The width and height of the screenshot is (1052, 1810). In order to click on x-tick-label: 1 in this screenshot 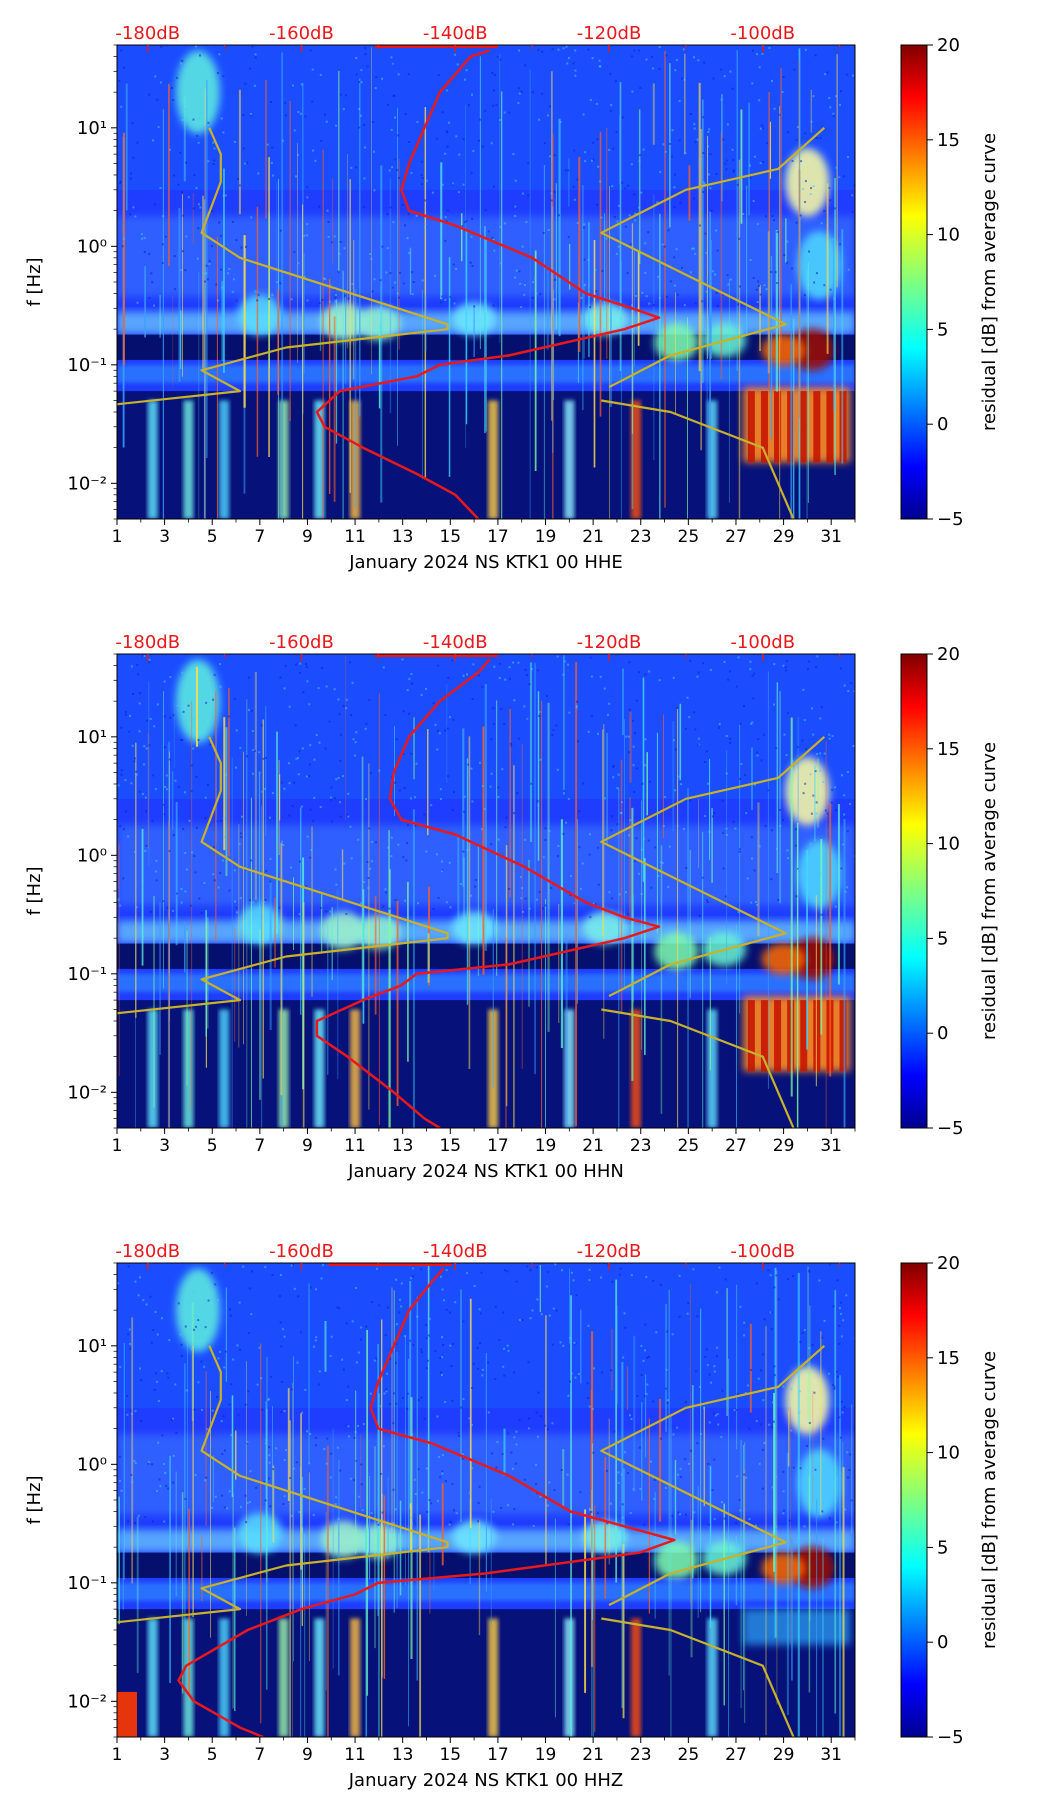, I will do `click(117, 537)`.